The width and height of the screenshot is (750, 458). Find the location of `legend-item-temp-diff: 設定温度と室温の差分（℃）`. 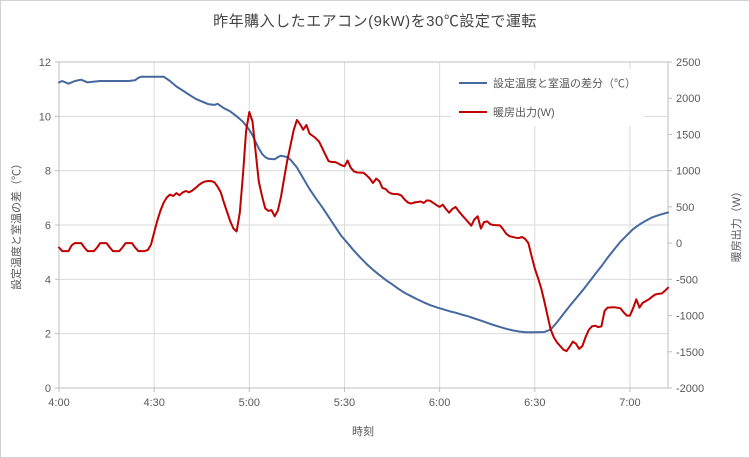

legend-item-temp-diff: 設定温度と室温の差分（℃） is located at coordinates (547, 83).